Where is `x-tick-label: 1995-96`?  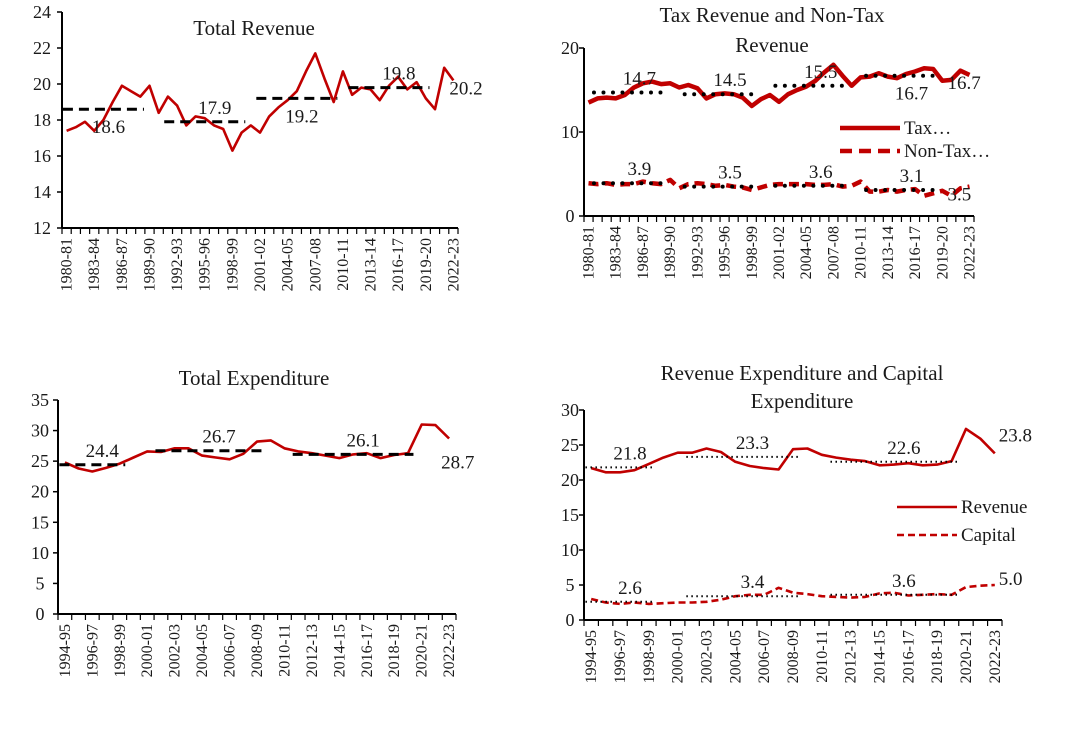
x-tick-label: 1995-96 is located at coordinates (725, 252).